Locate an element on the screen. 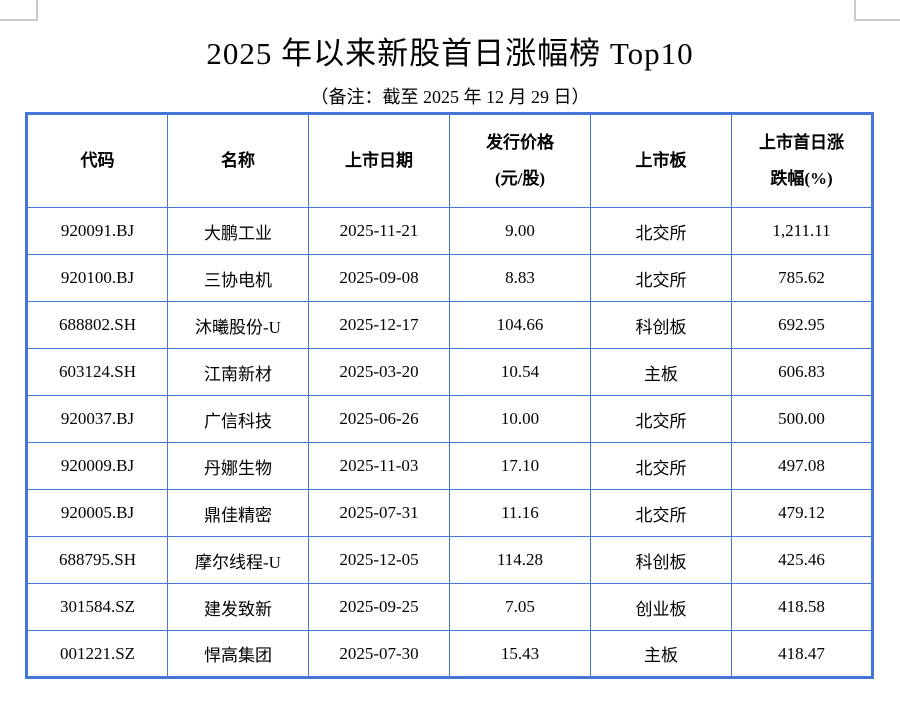  cell-listing-date: 2025-07-30 is located at coordinates (379, 654).